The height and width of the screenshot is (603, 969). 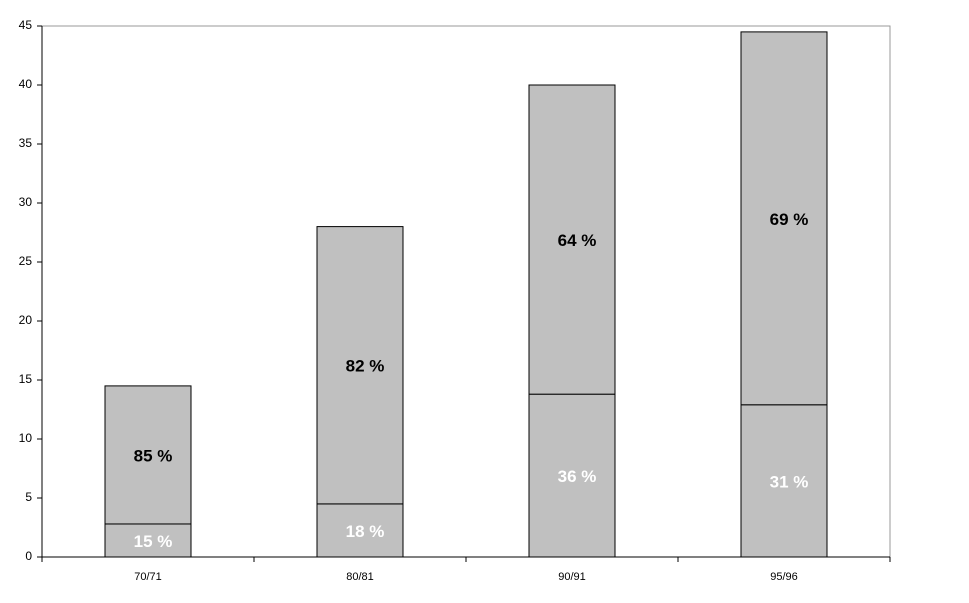 What do you see at coordinates (365, 531) in the screenshot?
I see `segment-label: 18 %` at bounding box center [365, 531].